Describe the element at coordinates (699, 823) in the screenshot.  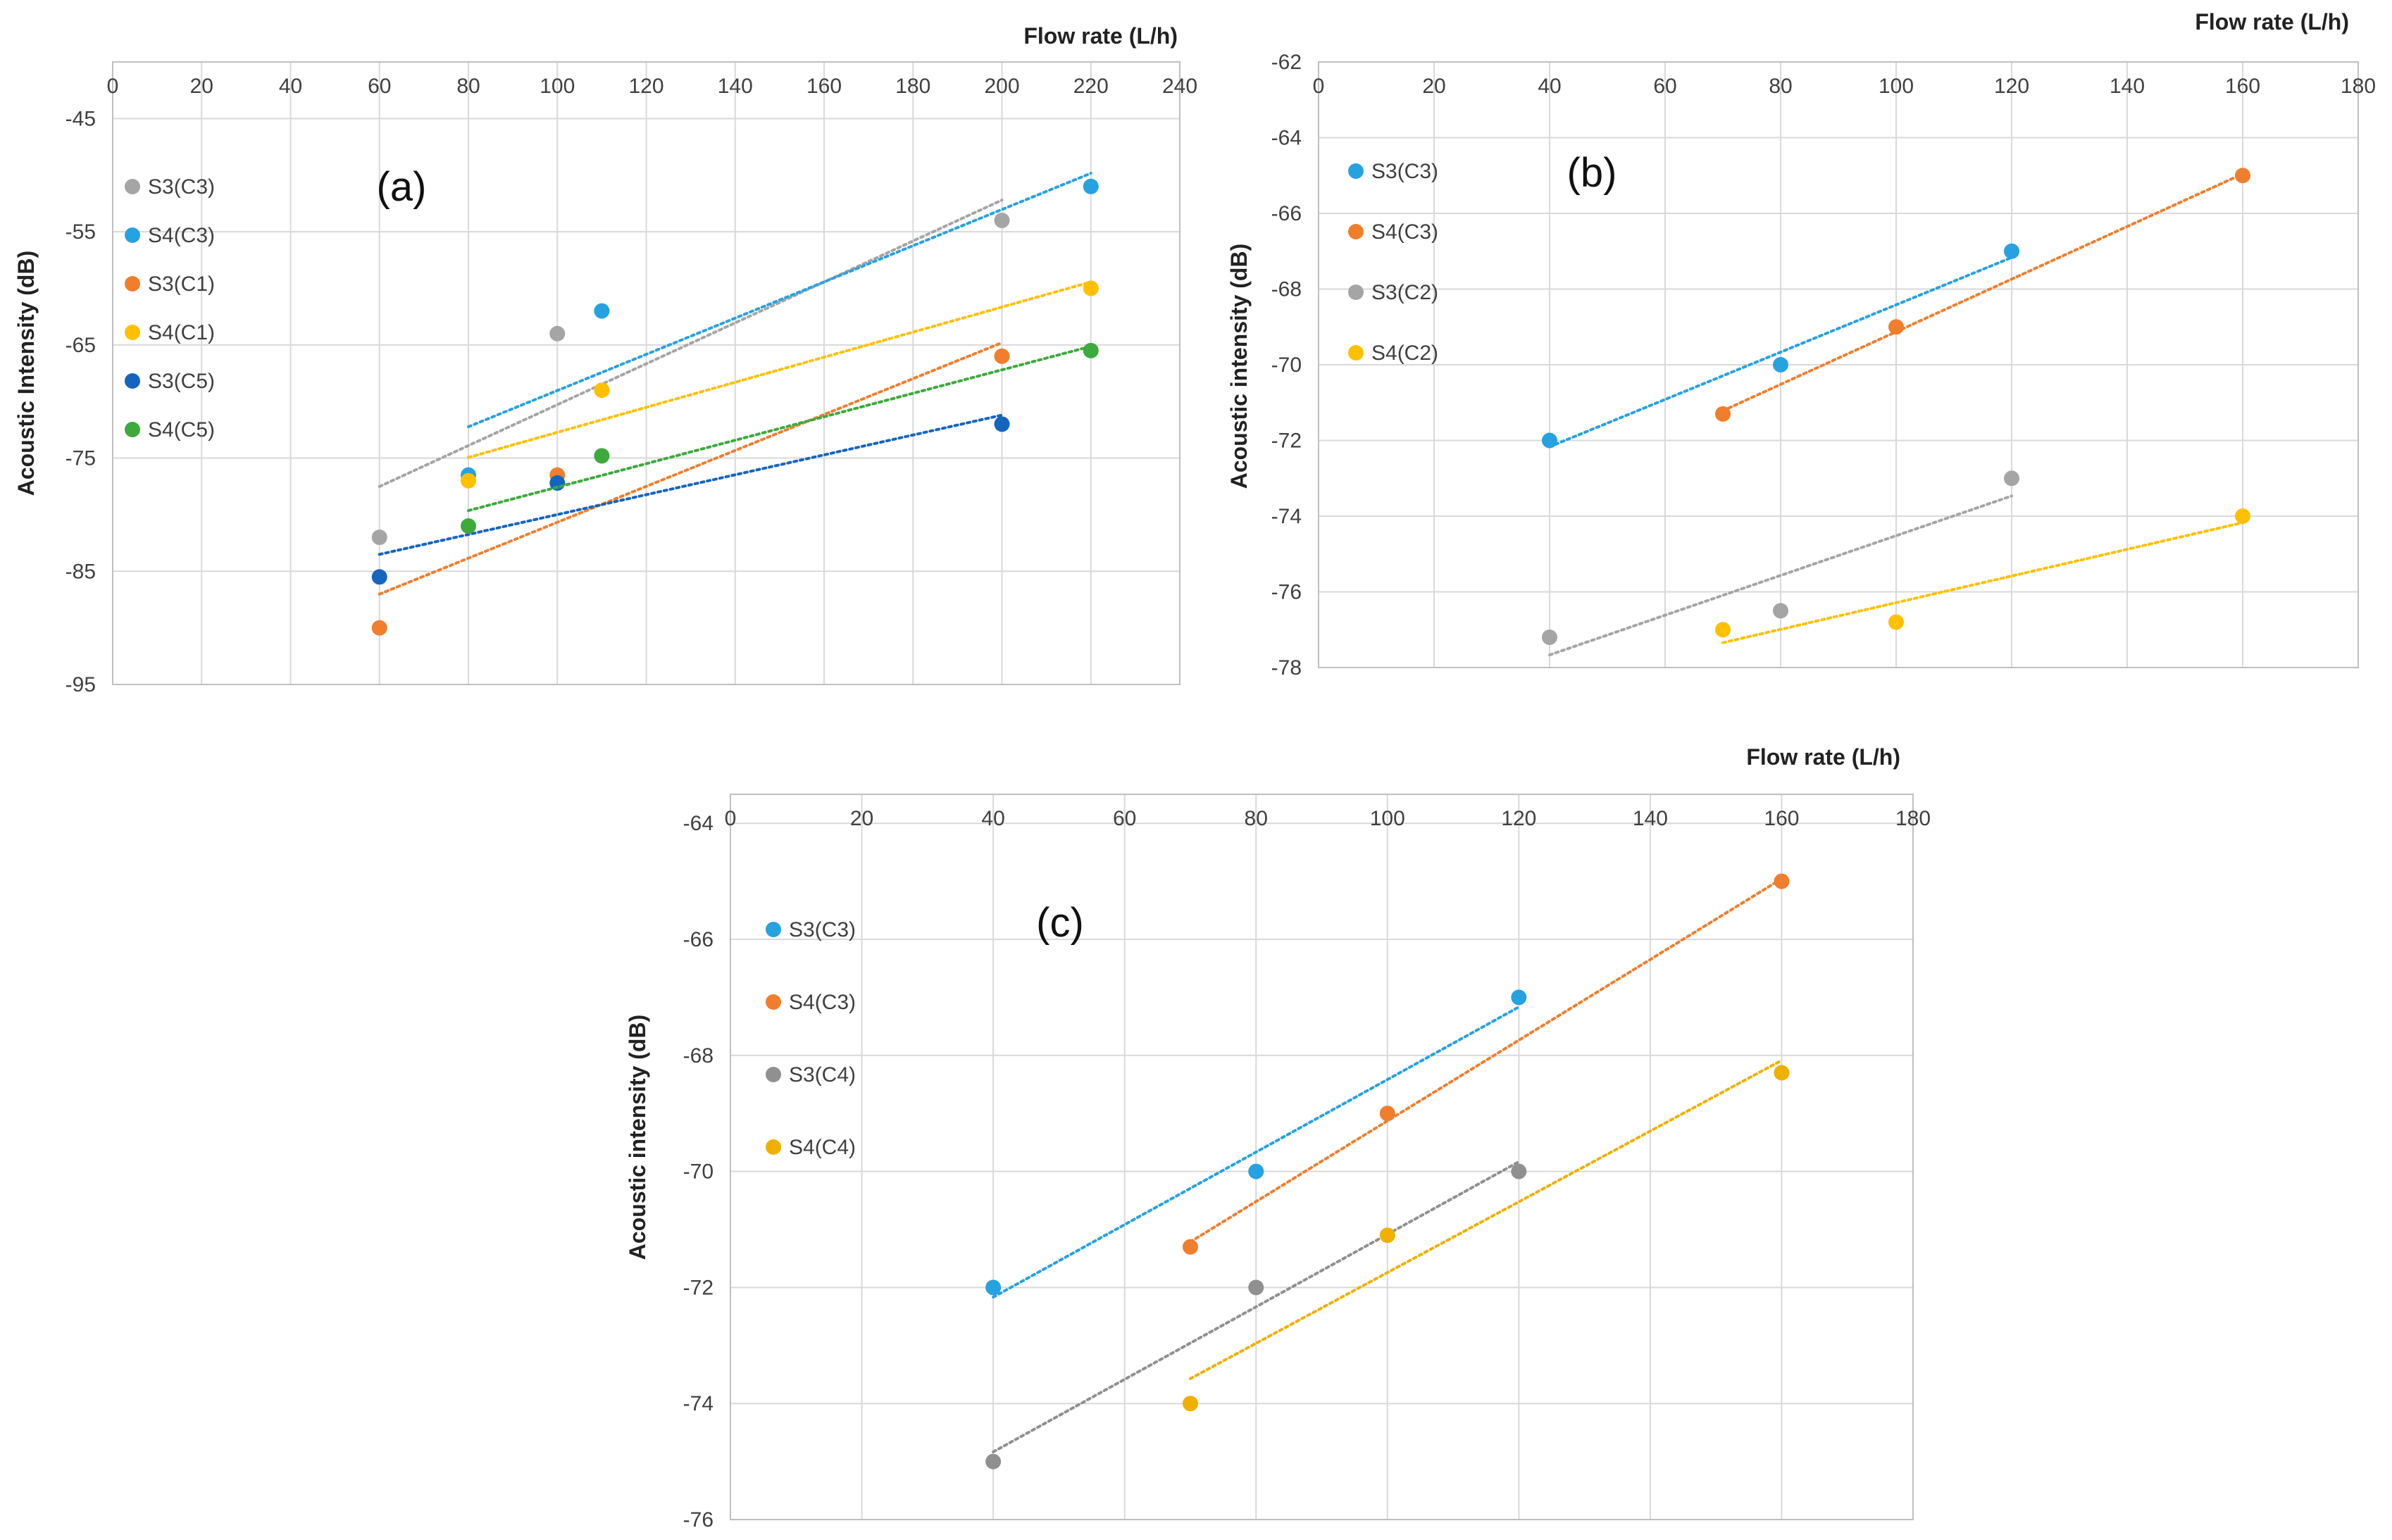
I see `y-tick-label: -64` at that location.